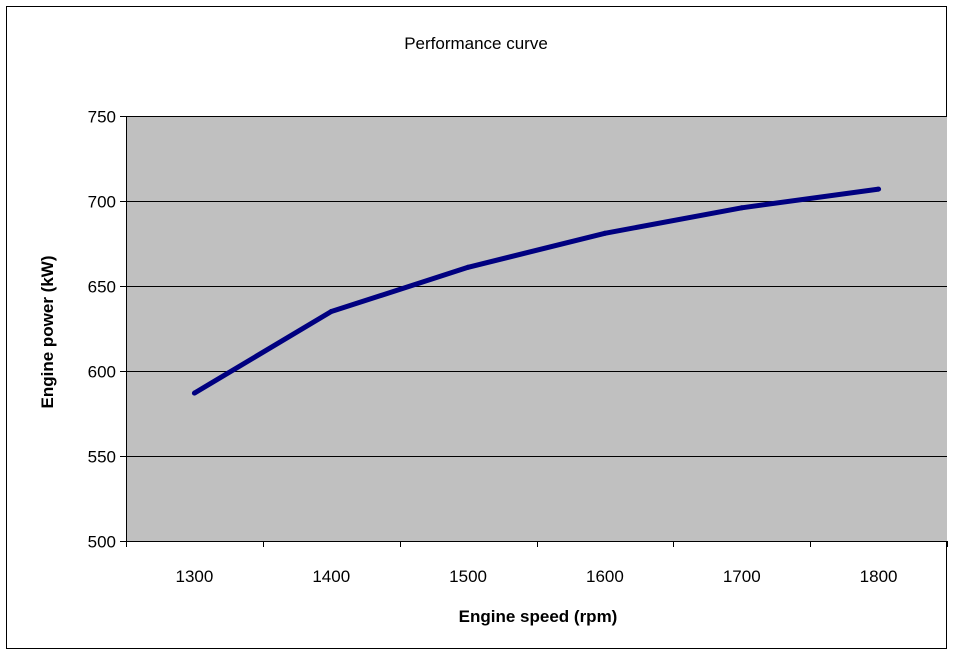 This screenshot has width=954, height=660. What do you see at coordinates (195, 576) in the screenshot?
I see `x-tick-label: 1300` at bounding box center [195, 576].